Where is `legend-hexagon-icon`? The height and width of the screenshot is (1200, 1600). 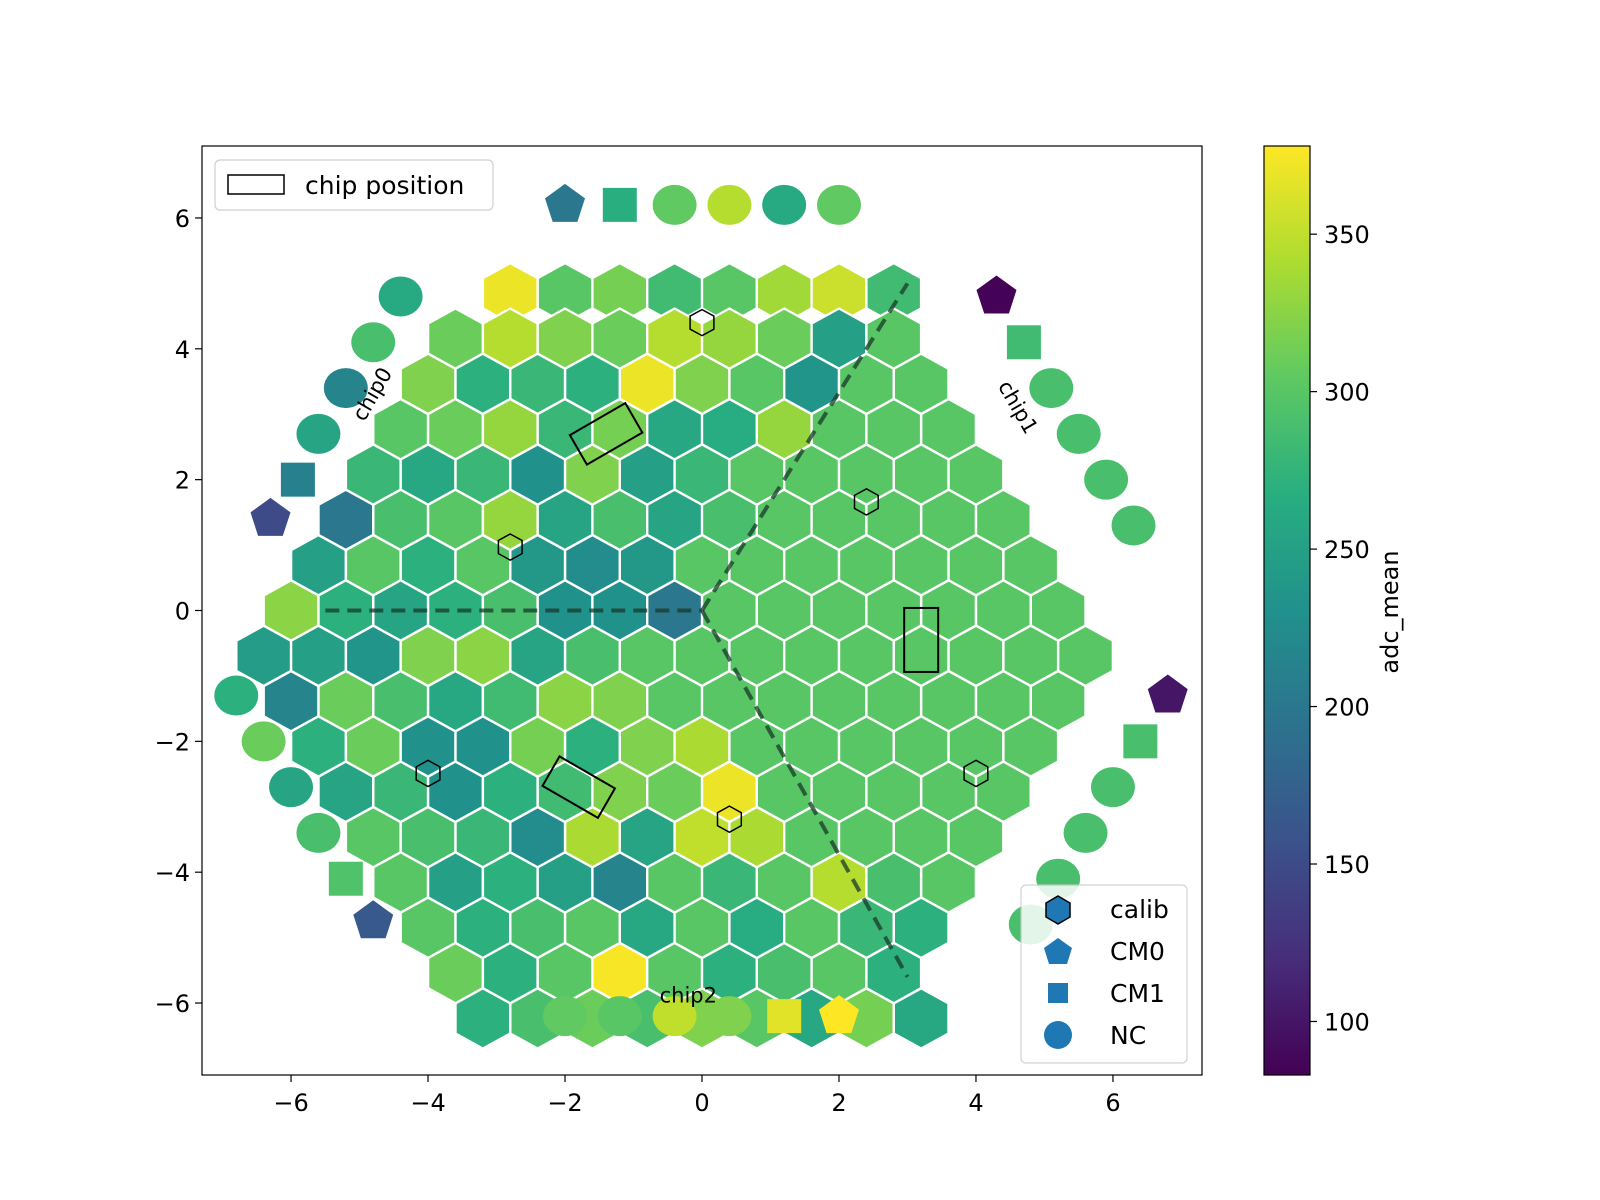
legend-hexagon-icon is located at coordinates (1058, 910).